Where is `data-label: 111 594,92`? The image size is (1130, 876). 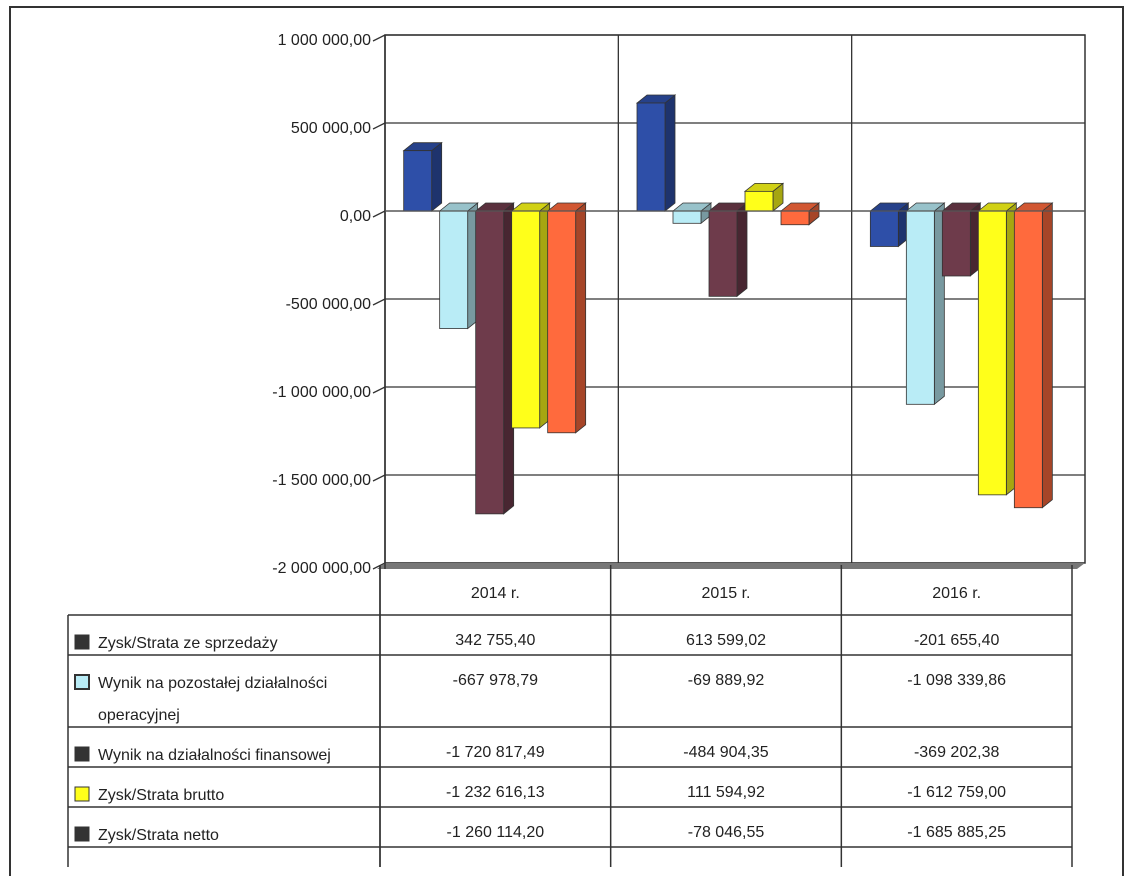
data-label: 111 594,92 is located at coordinates (726, 792).